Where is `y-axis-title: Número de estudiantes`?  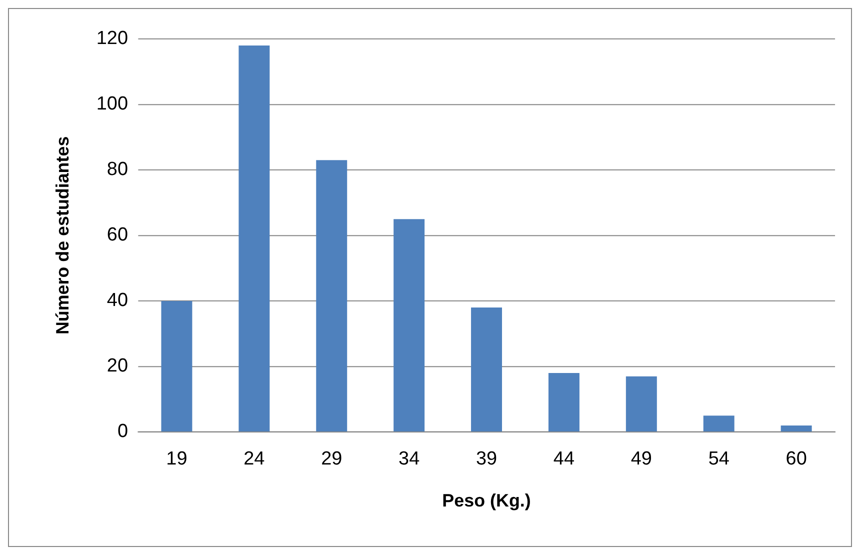 y-axis-title: Número de estudiantes is located at coordinates (62, 235).